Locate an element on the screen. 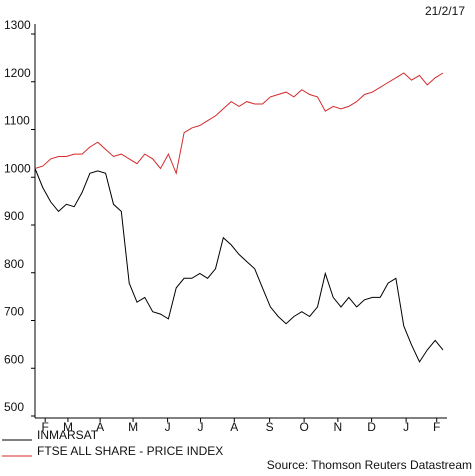 This screenshot has height=476, width=475. x-tick-label: D is located at coordinates (371, 427).